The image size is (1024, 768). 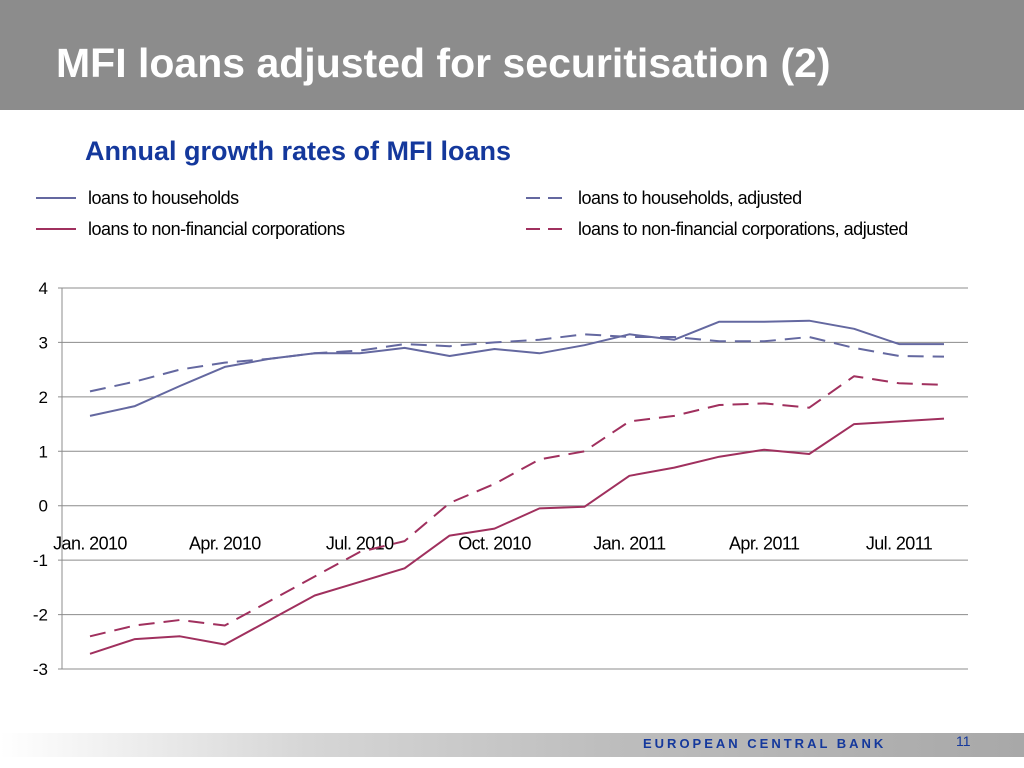 What do you see at coordinates (764, 544) in the screenshot?
I see `x-tick-label: Apr. 2011` at bounding box center [764, 544].